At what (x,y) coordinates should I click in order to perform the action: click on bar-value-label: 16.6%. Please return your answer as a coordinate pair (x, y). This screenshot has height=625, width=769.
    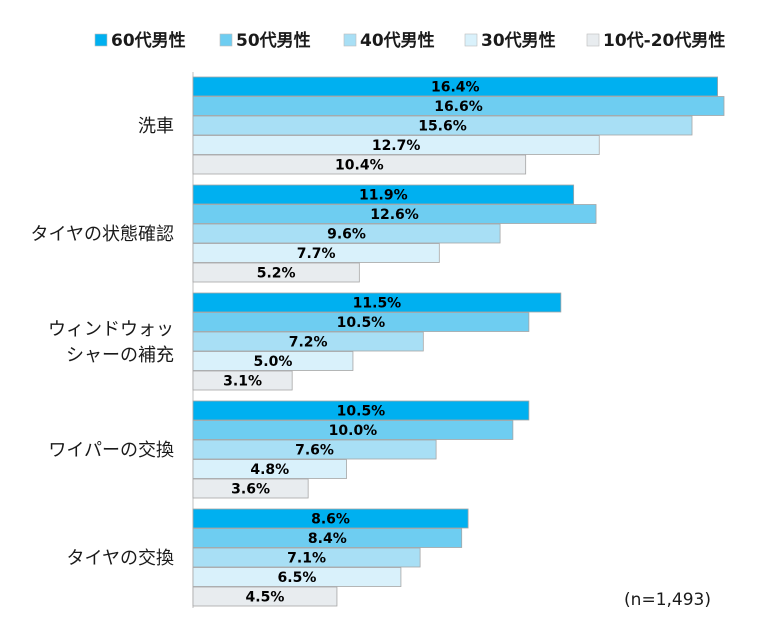
    Looking at the image, I should click on (458, 107).